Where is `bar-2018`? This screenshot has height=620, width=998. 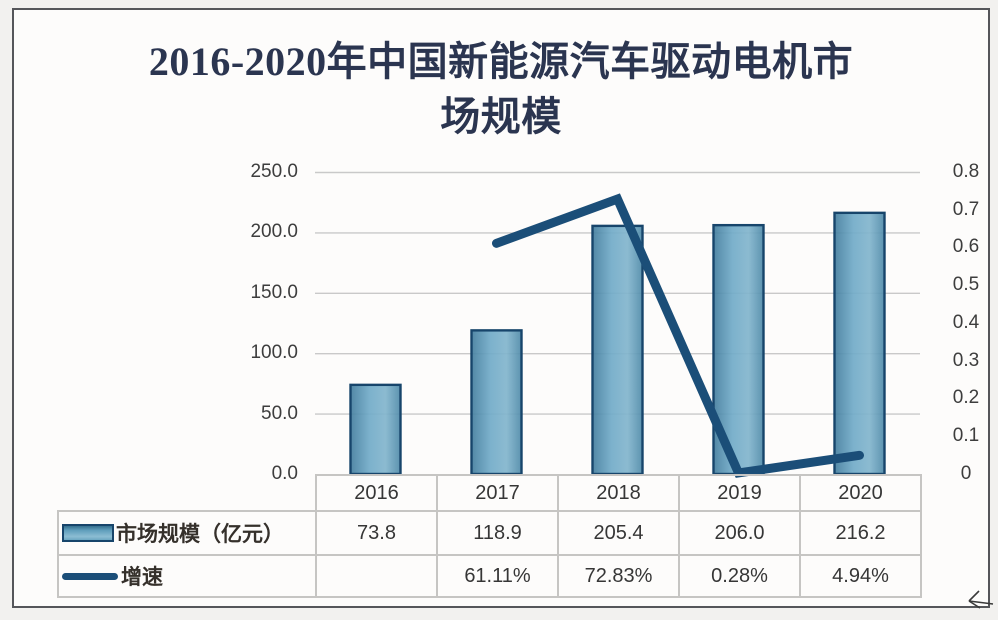
bar-2018 is located at coordinates (617, 350).